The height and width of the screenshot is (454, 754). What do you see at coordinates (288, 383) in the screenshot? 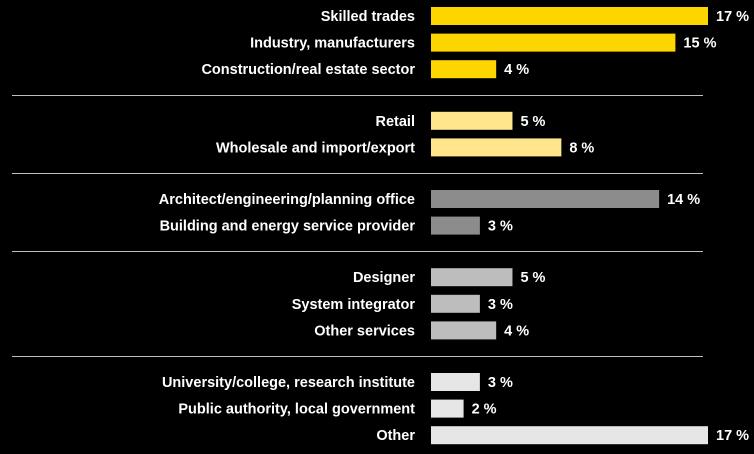
I see `category-label: University/college, research institute` at bounding box center [288, 383].